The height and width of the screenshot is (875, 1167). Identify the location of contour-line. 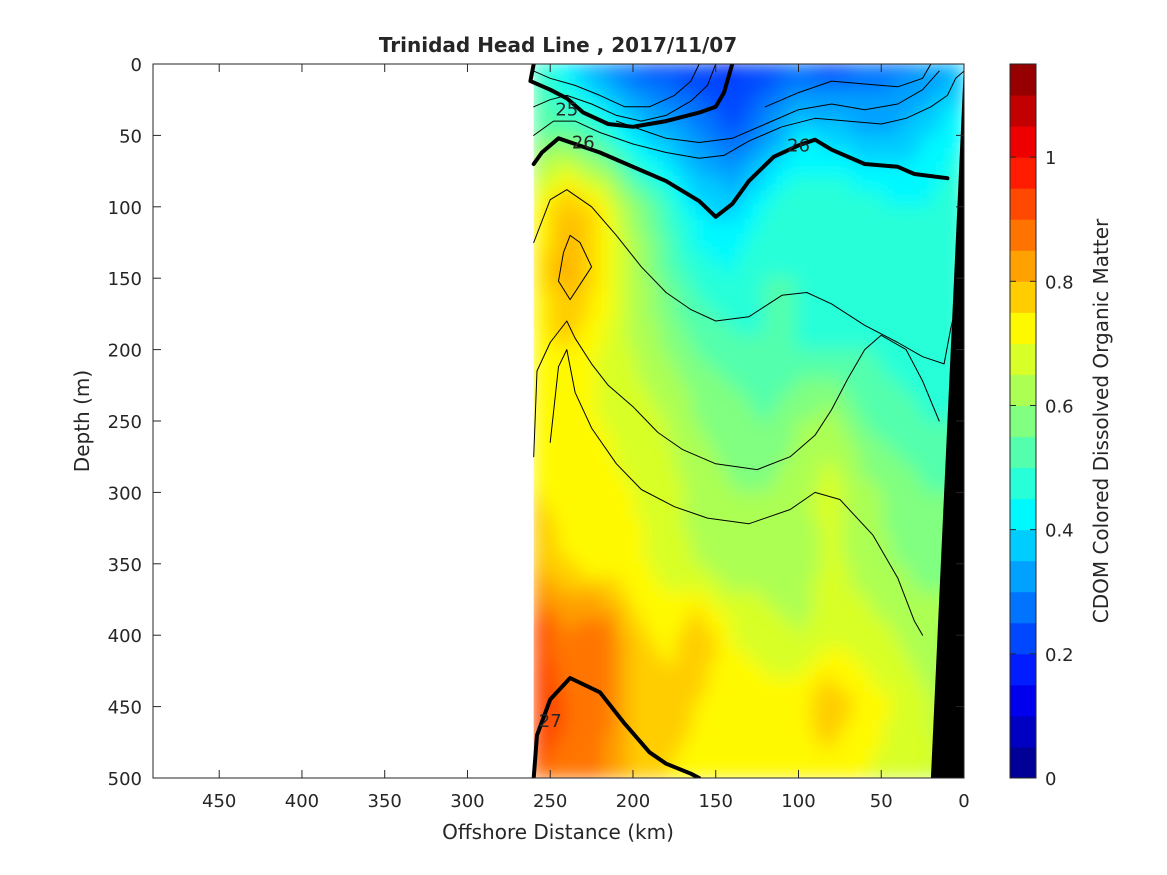
(848, 86).